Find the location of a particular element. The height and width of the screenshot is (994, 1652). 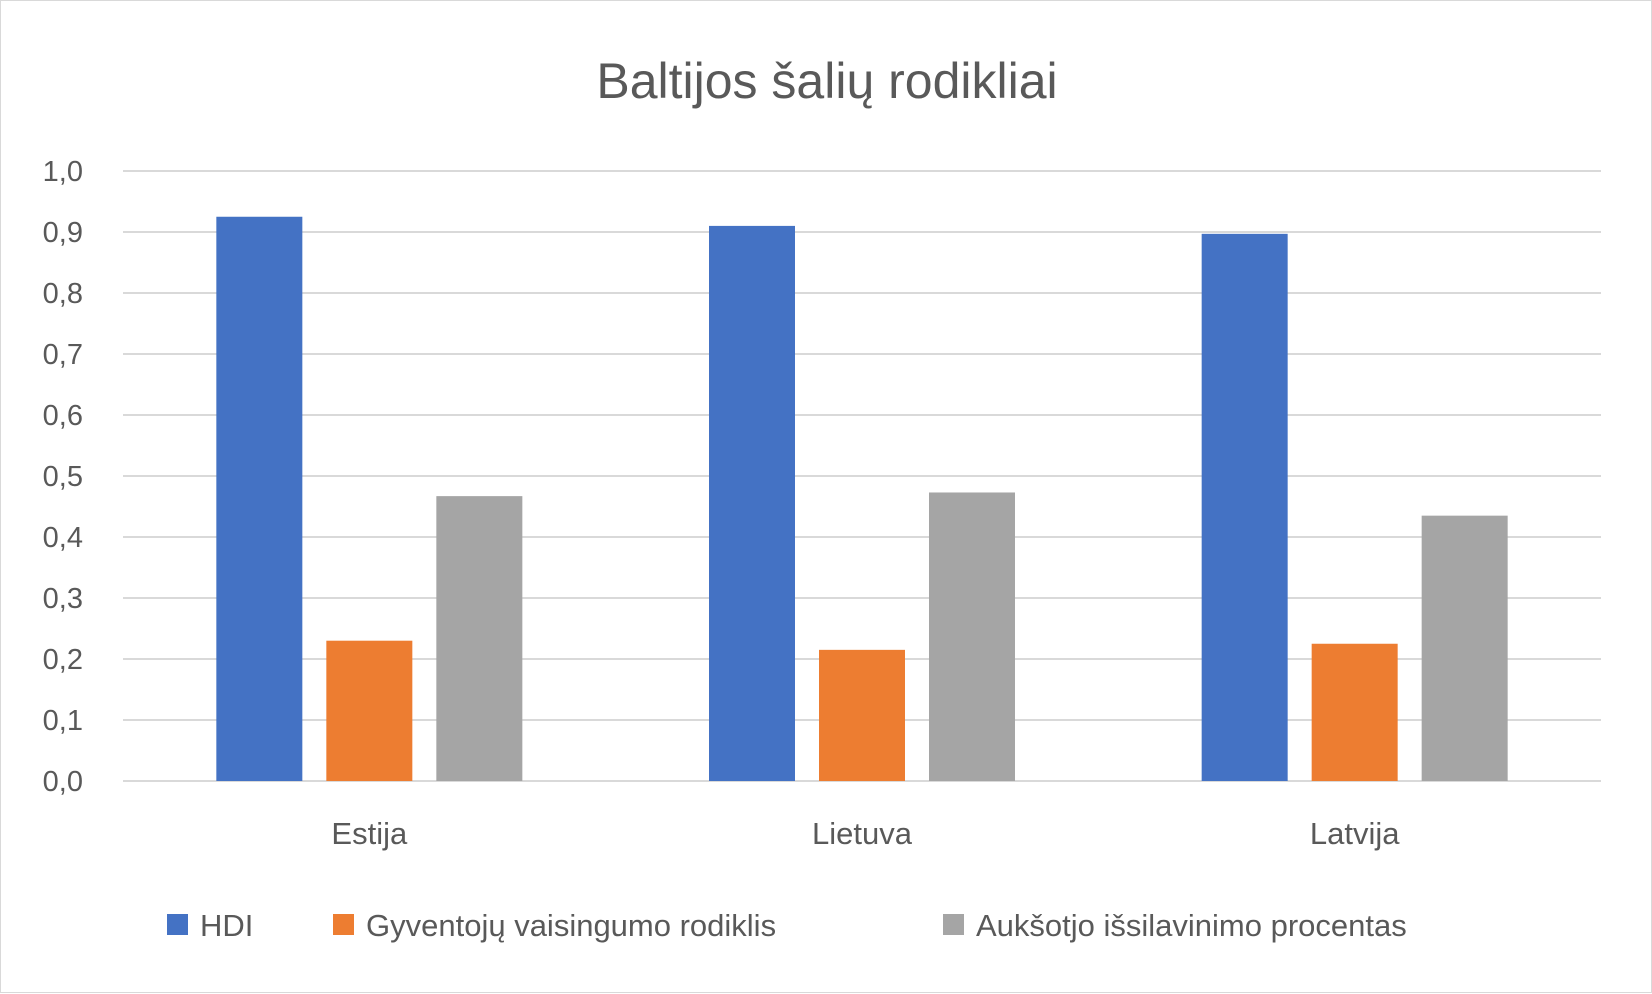

legend-label: Gyventojų vaisingumo rodiklis is located at coordinates (571, 925).